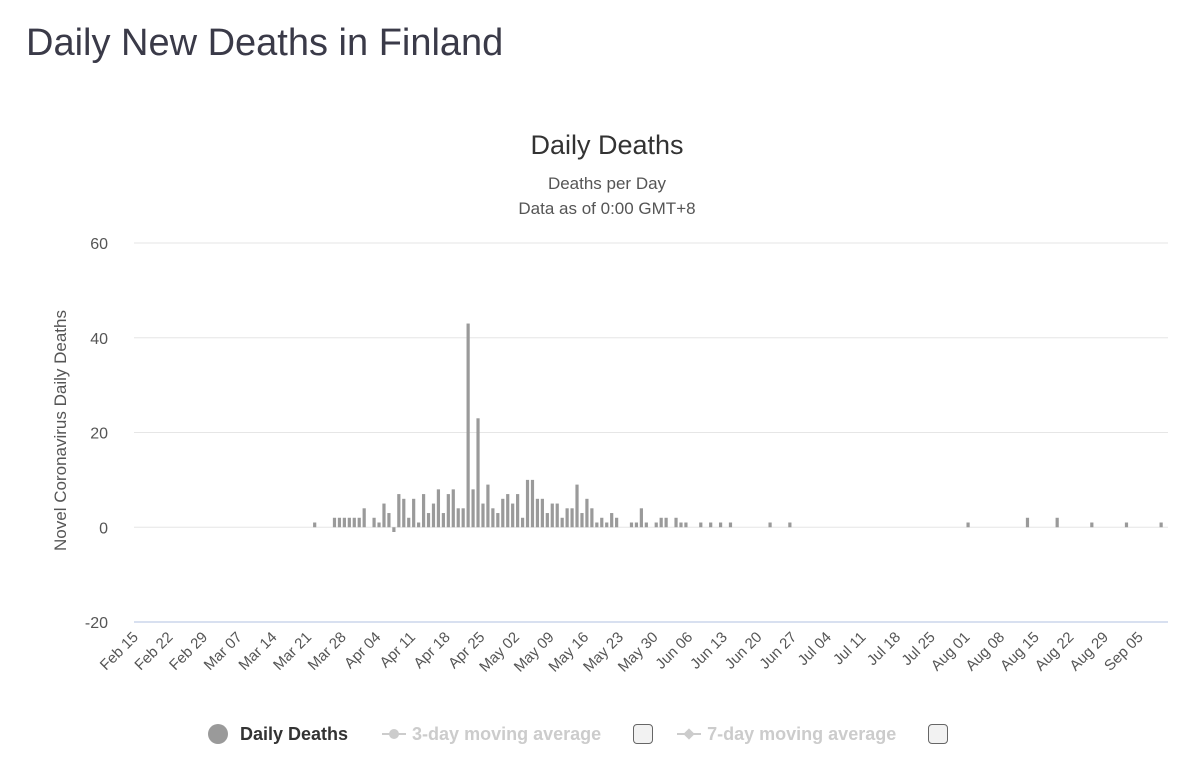 Image resolution: width=1200 pixels, height=780 pixels. What do you see at coordinates (815, 649) in the screenshot?
I see `x-tick-label: Jul 04` at bounding box center [815, 649].